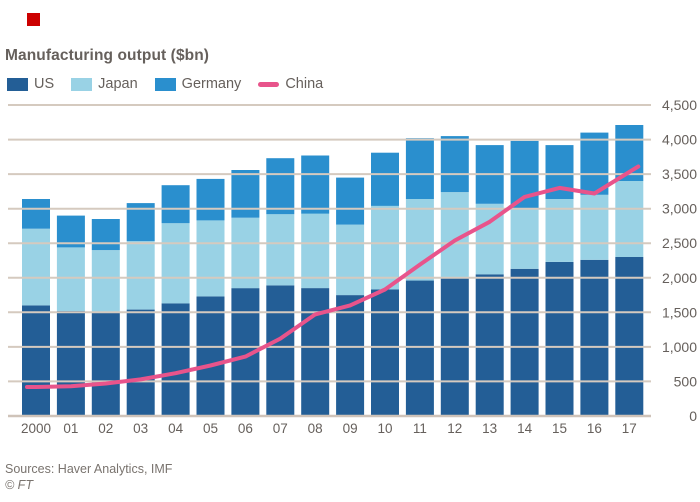  What do you see at coordinates (176, 428) in the screenshot?
I see `x-tick-label-04: 04` at bounding box center [176, 428].